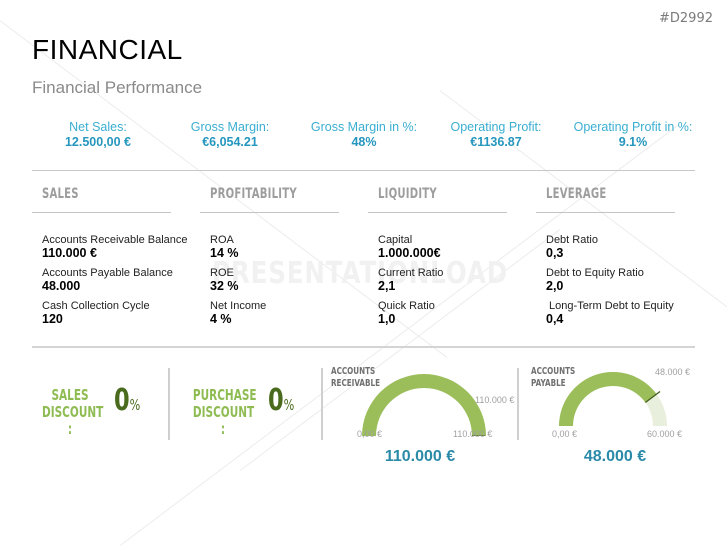 The height and width of the screenshot is (546, 727). What do you see at coordinates (548, 383) in the screenshot?
I see `gauge-title-line: PAYABLE` at bounding box center [548, 383].